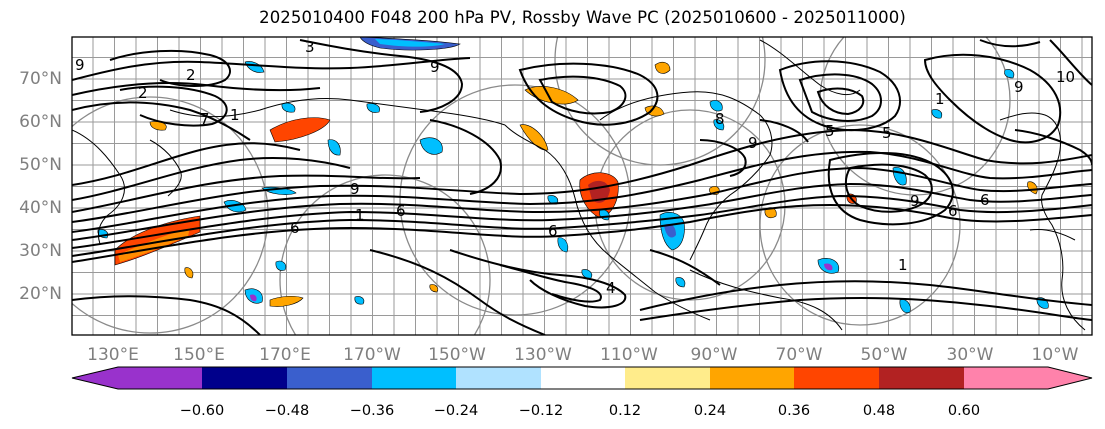  I want to click on lat-label-70n: 70°N, so click(40, 79).